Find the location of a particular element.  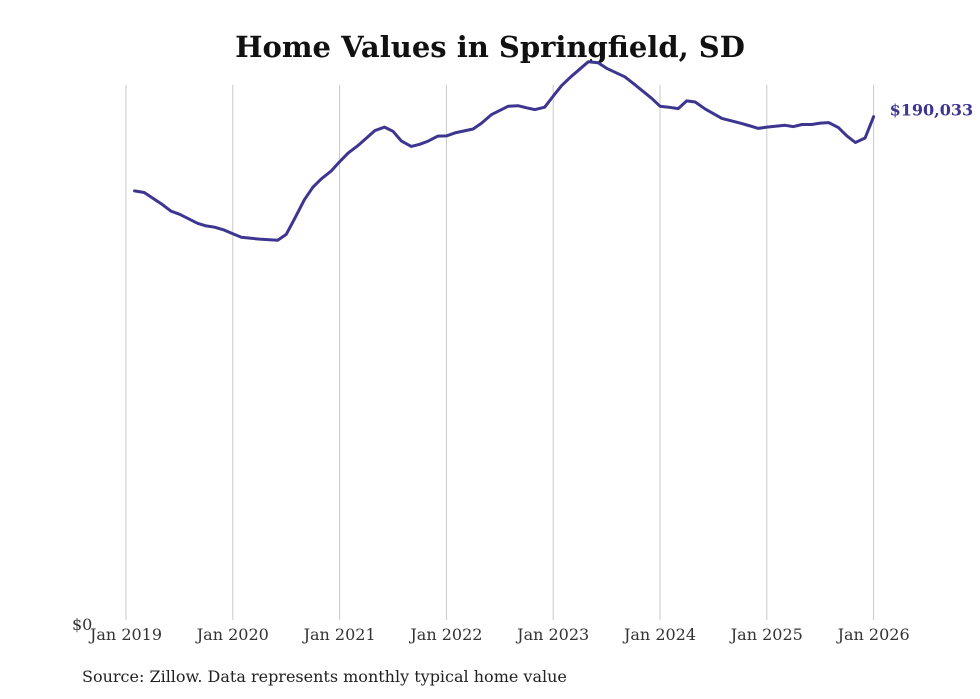

x-tick-label: Jan 2019 is located at coordinates (125, 634).